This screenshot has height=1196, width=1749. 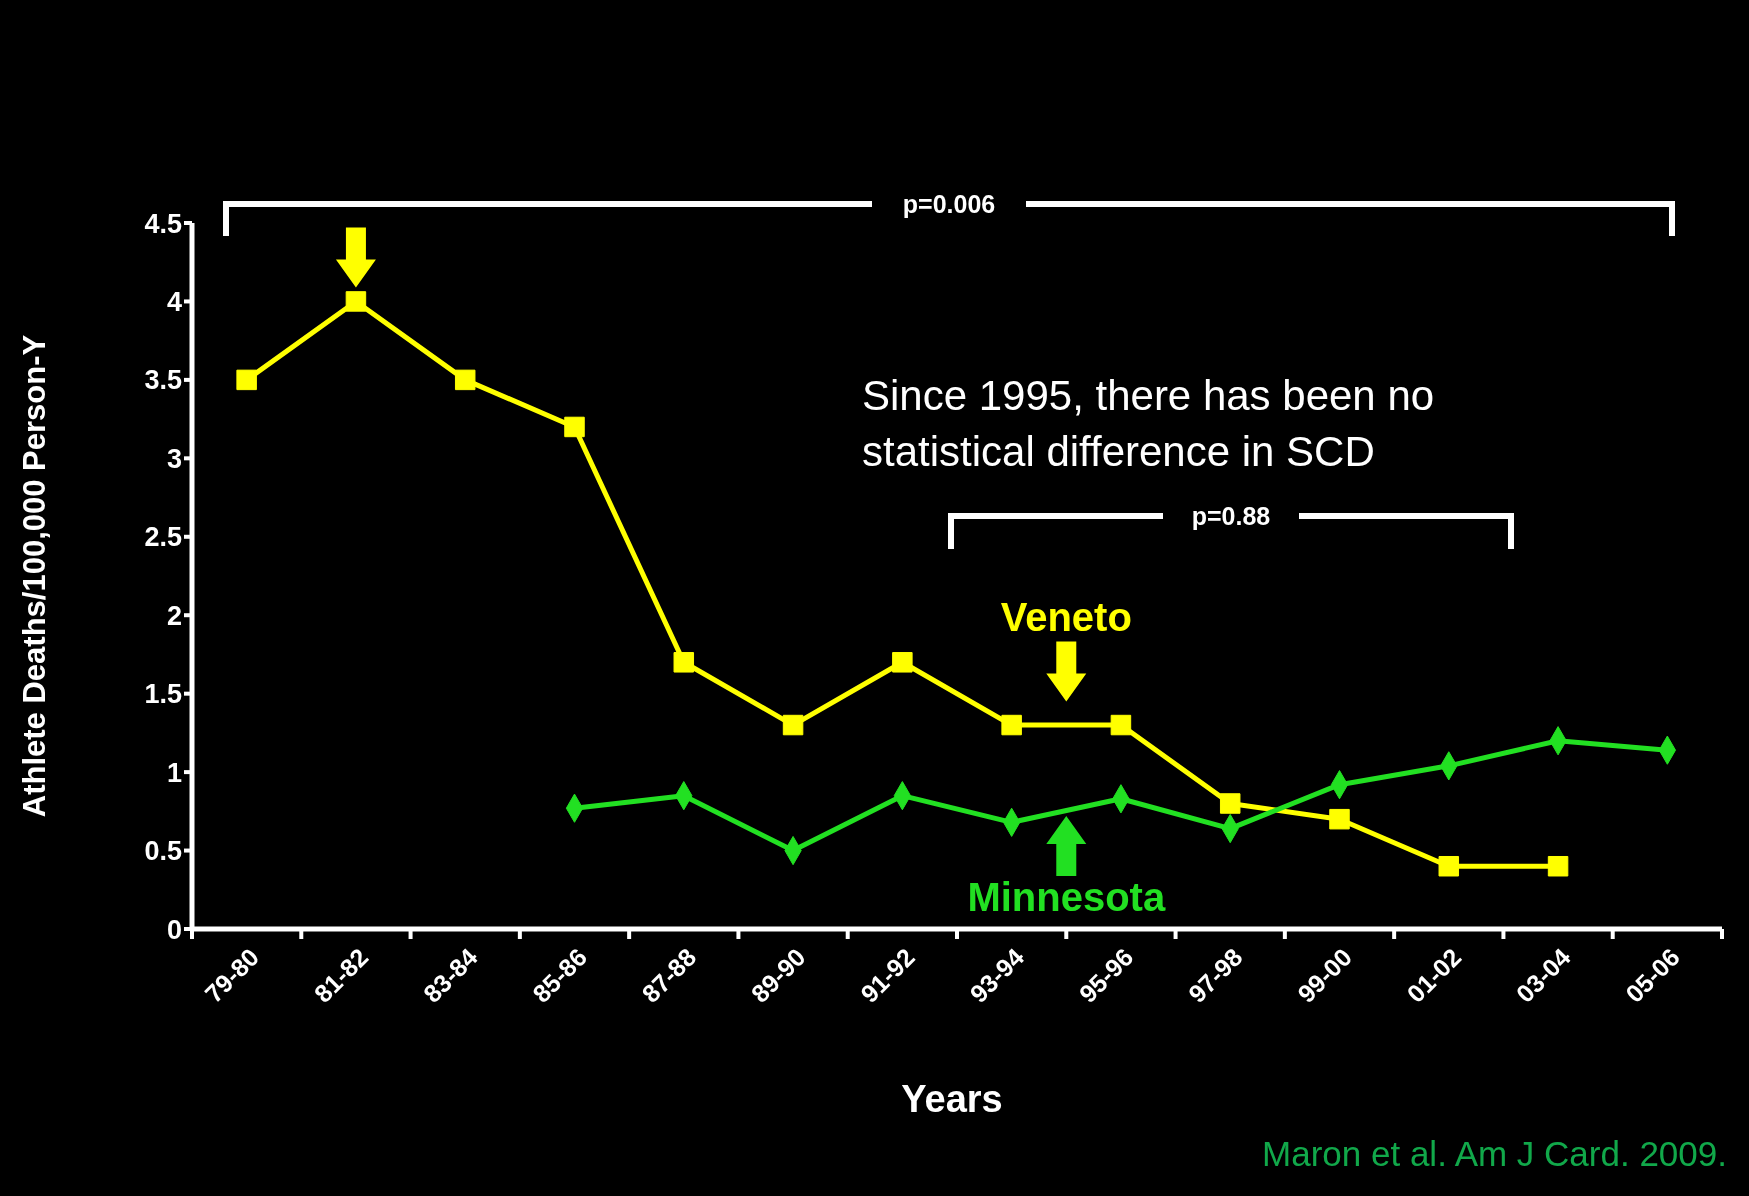 What do you see at coordinates (163, 694) in the screenshot?
I see `y-tick-label: 1.5` at bounding box center [163, 694].